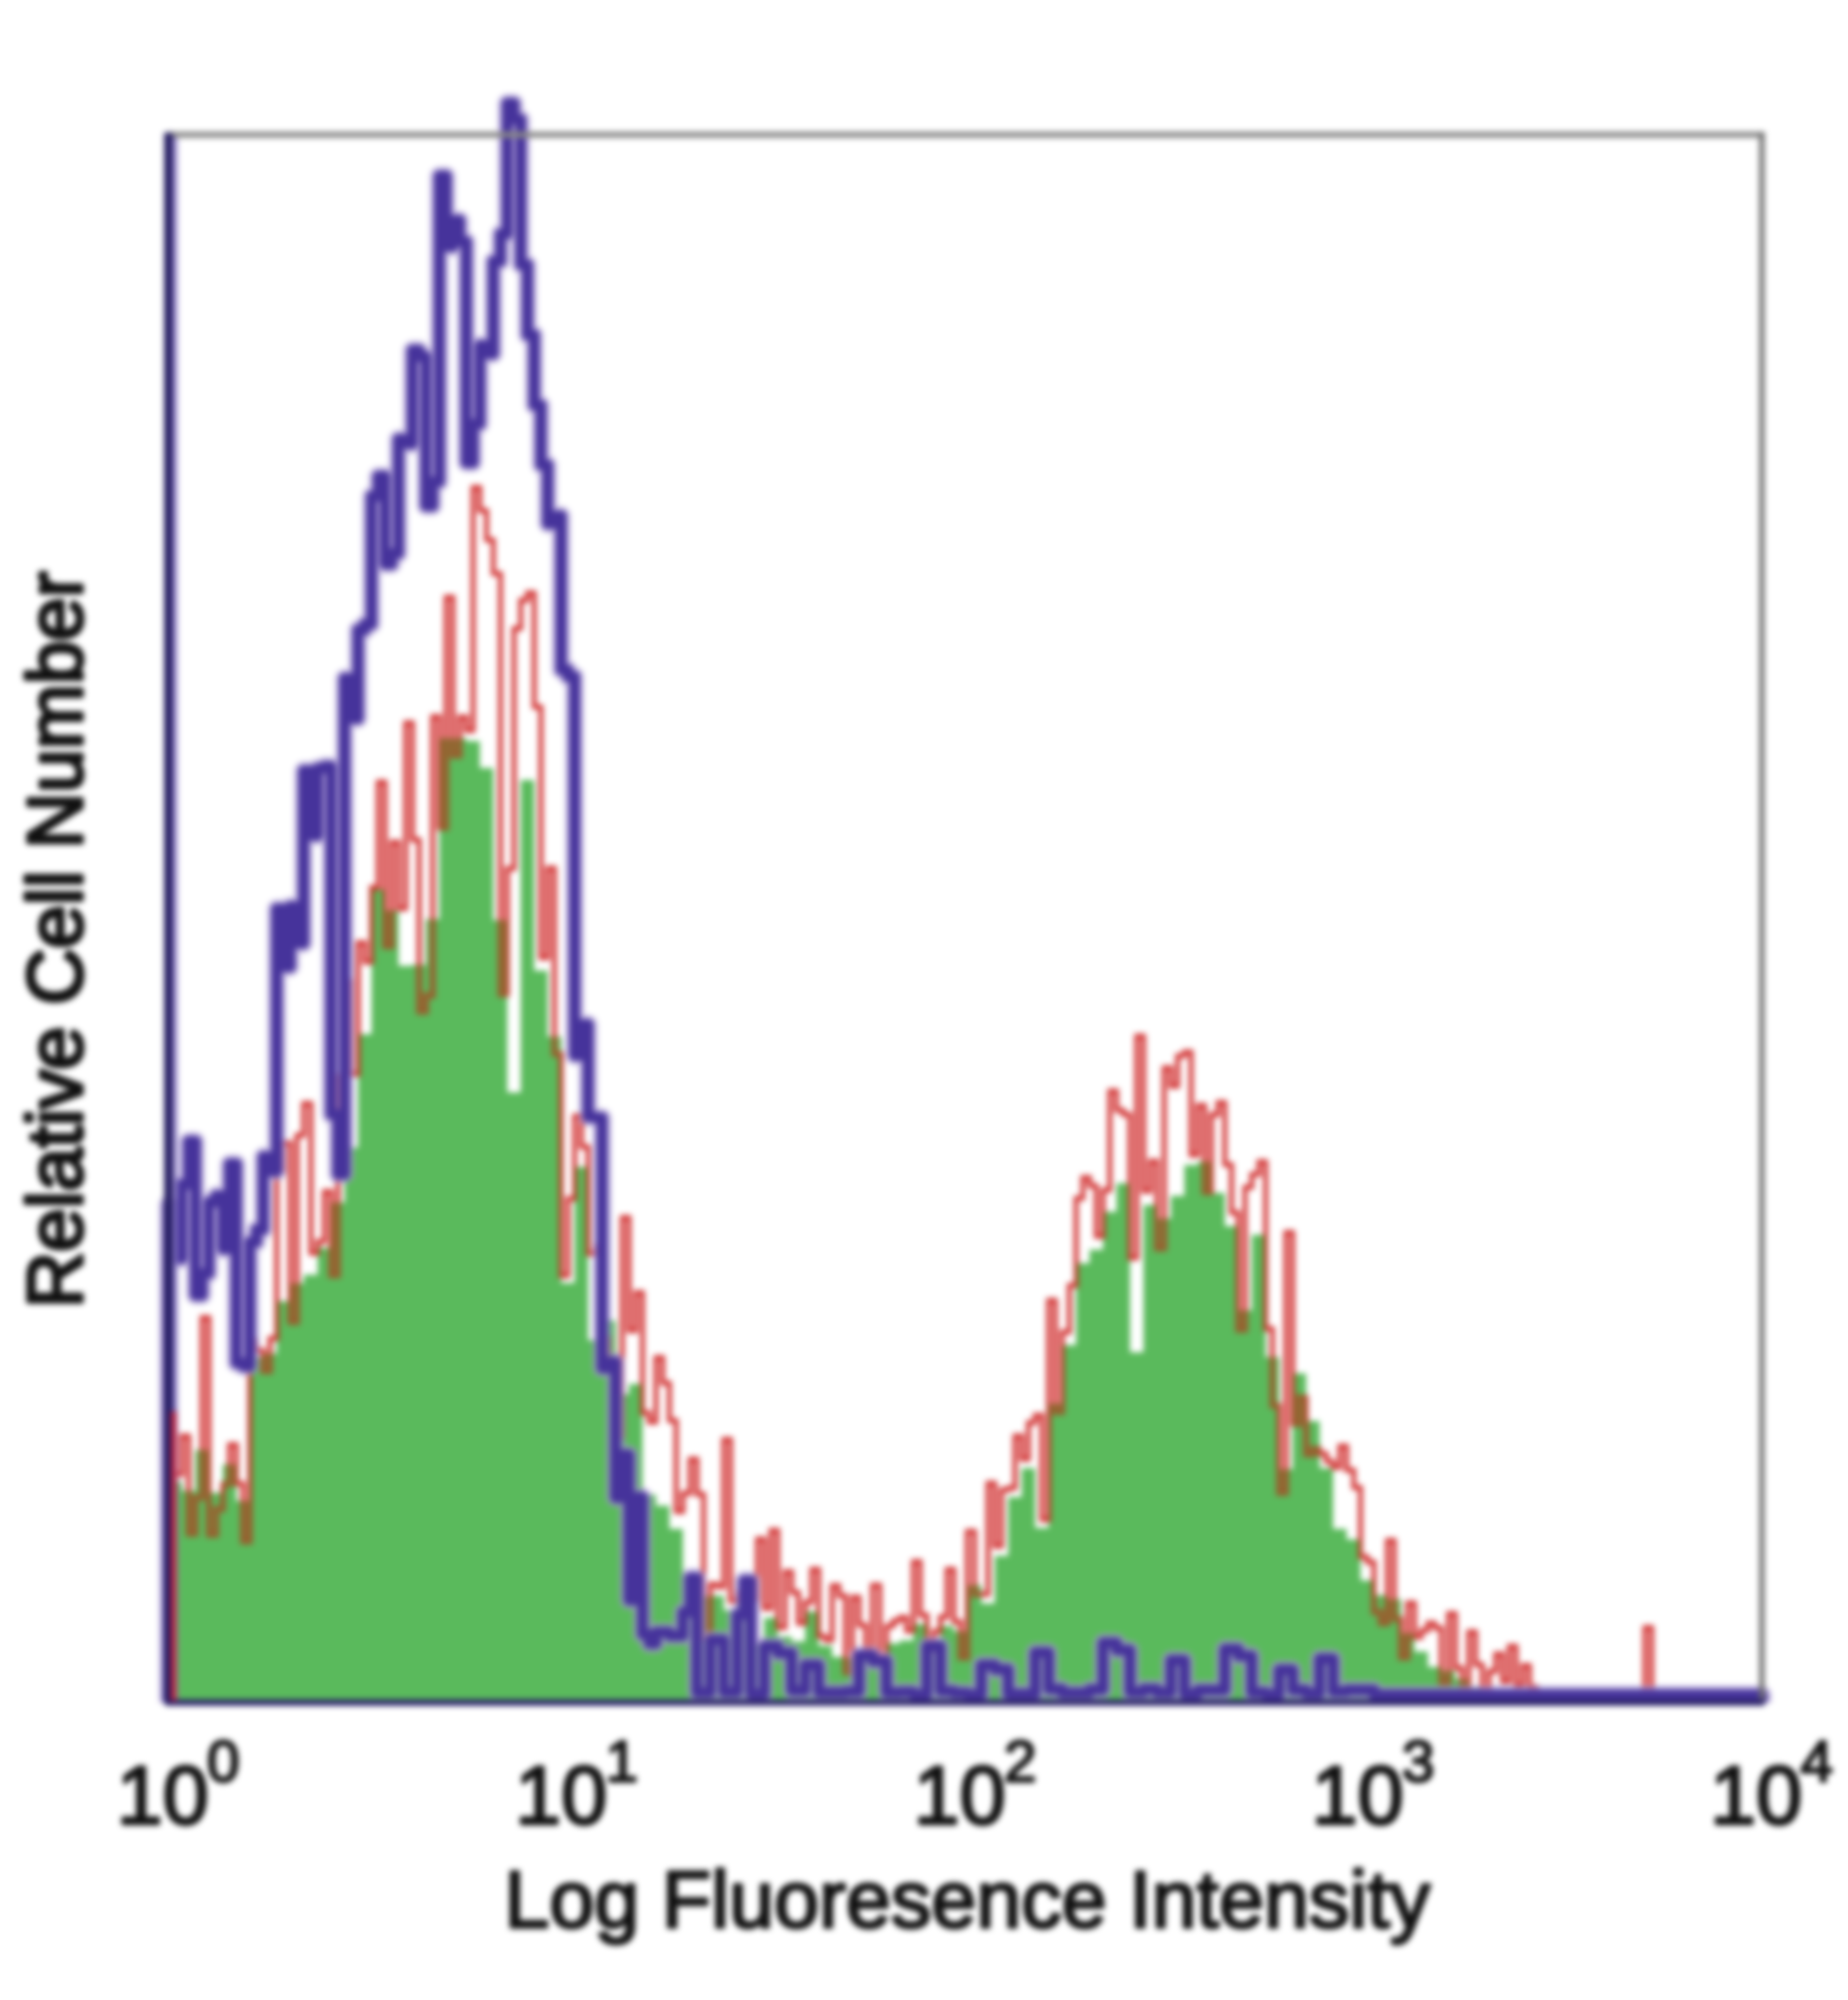 The width and height of the screenshot is (1848, 2000). Describe the element at coordinates (1418, 1761) in the screenshot. I see `svg-text: 3` at that location.